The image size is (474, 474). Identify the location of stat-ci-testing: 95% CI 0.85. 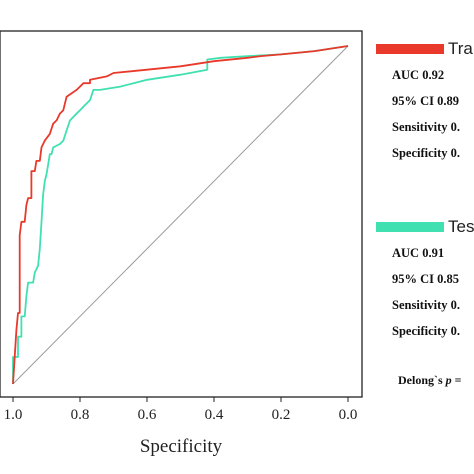
(425, 279).